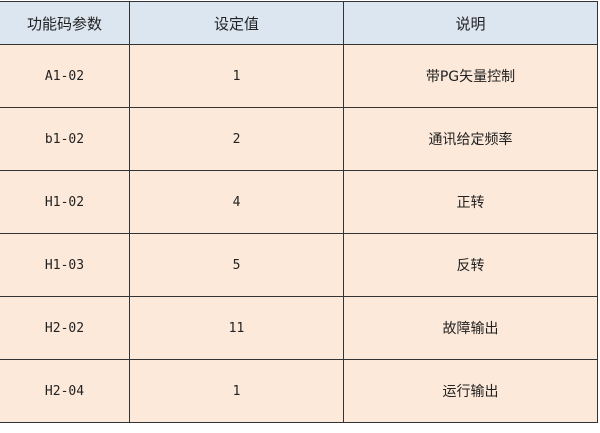 This screenshot has width=600, height=433. I want to click on table-row: H1-03 5 反转, so click(299, 265).